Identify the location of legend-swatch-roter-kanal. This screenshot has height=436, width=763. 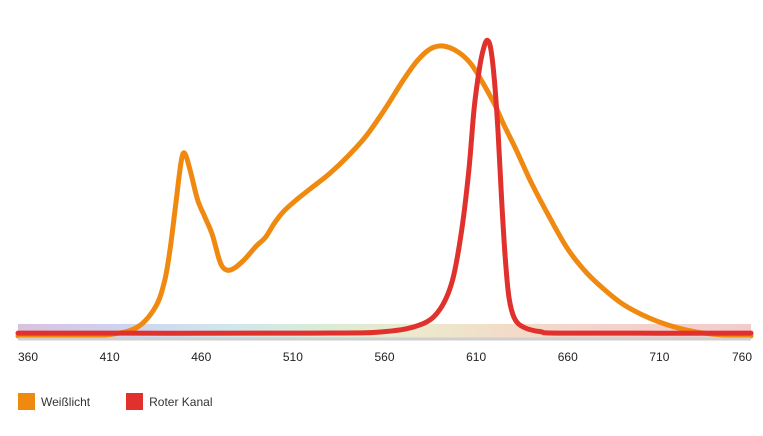
(135, 401).